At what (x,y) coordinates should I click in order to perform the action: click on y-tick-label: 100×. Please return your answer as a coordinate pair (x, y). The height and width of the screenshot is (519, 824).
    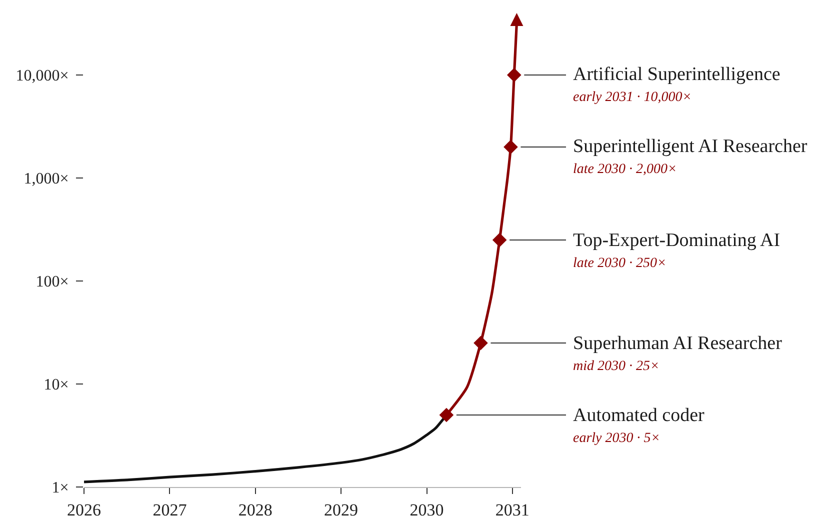
    Looking at the image, I should click on (52, 282).